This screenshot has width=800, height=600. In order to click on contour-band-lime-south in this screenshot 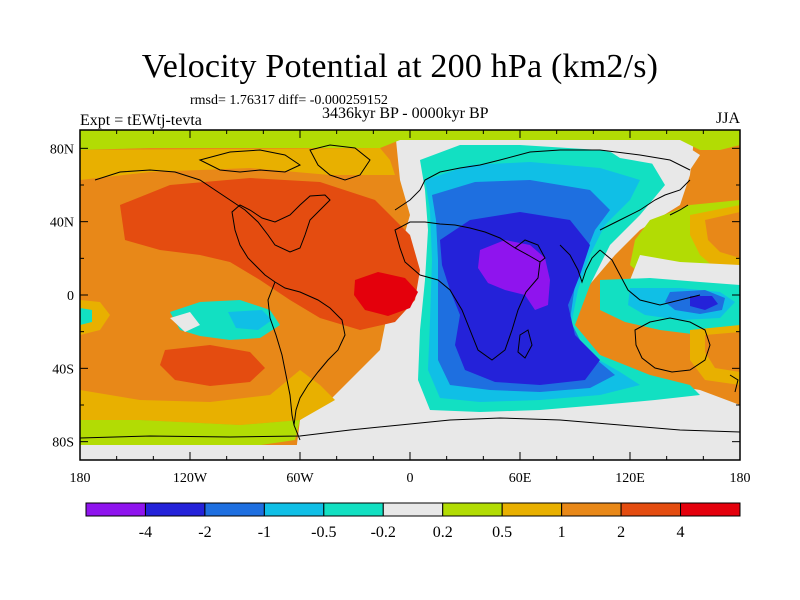, I will do `click(190, 434)`.